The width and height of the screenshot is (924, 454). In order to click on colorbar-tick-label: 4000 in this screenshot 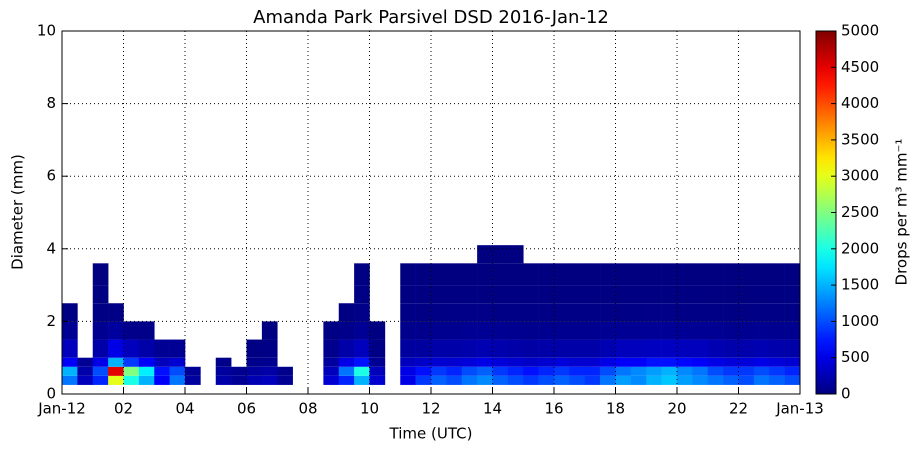, I will do `click(860, 103)`.